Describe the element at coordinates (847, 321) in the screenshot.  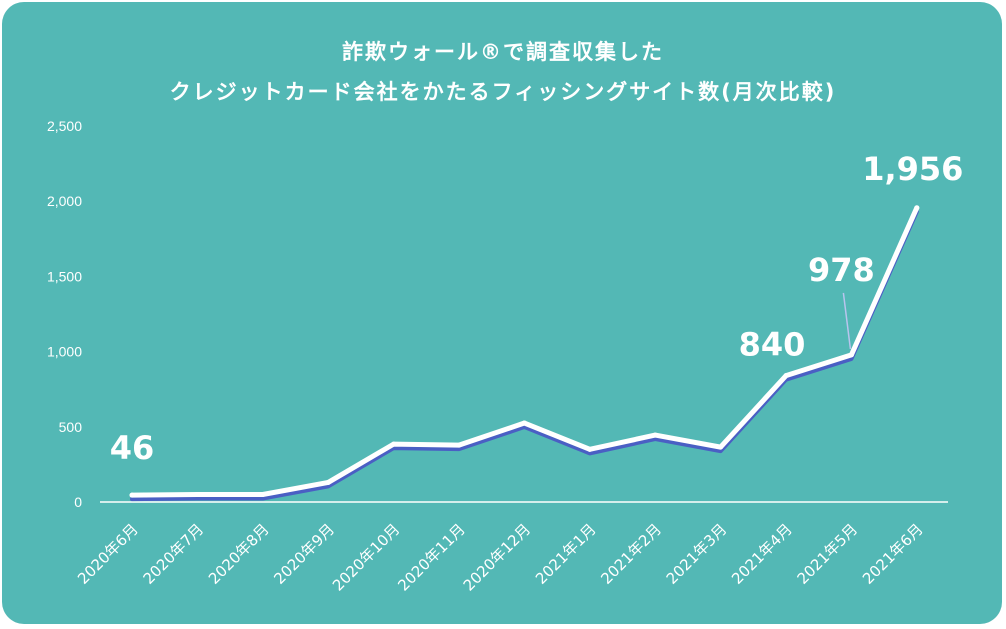
I see `label-leader-line` at that location.